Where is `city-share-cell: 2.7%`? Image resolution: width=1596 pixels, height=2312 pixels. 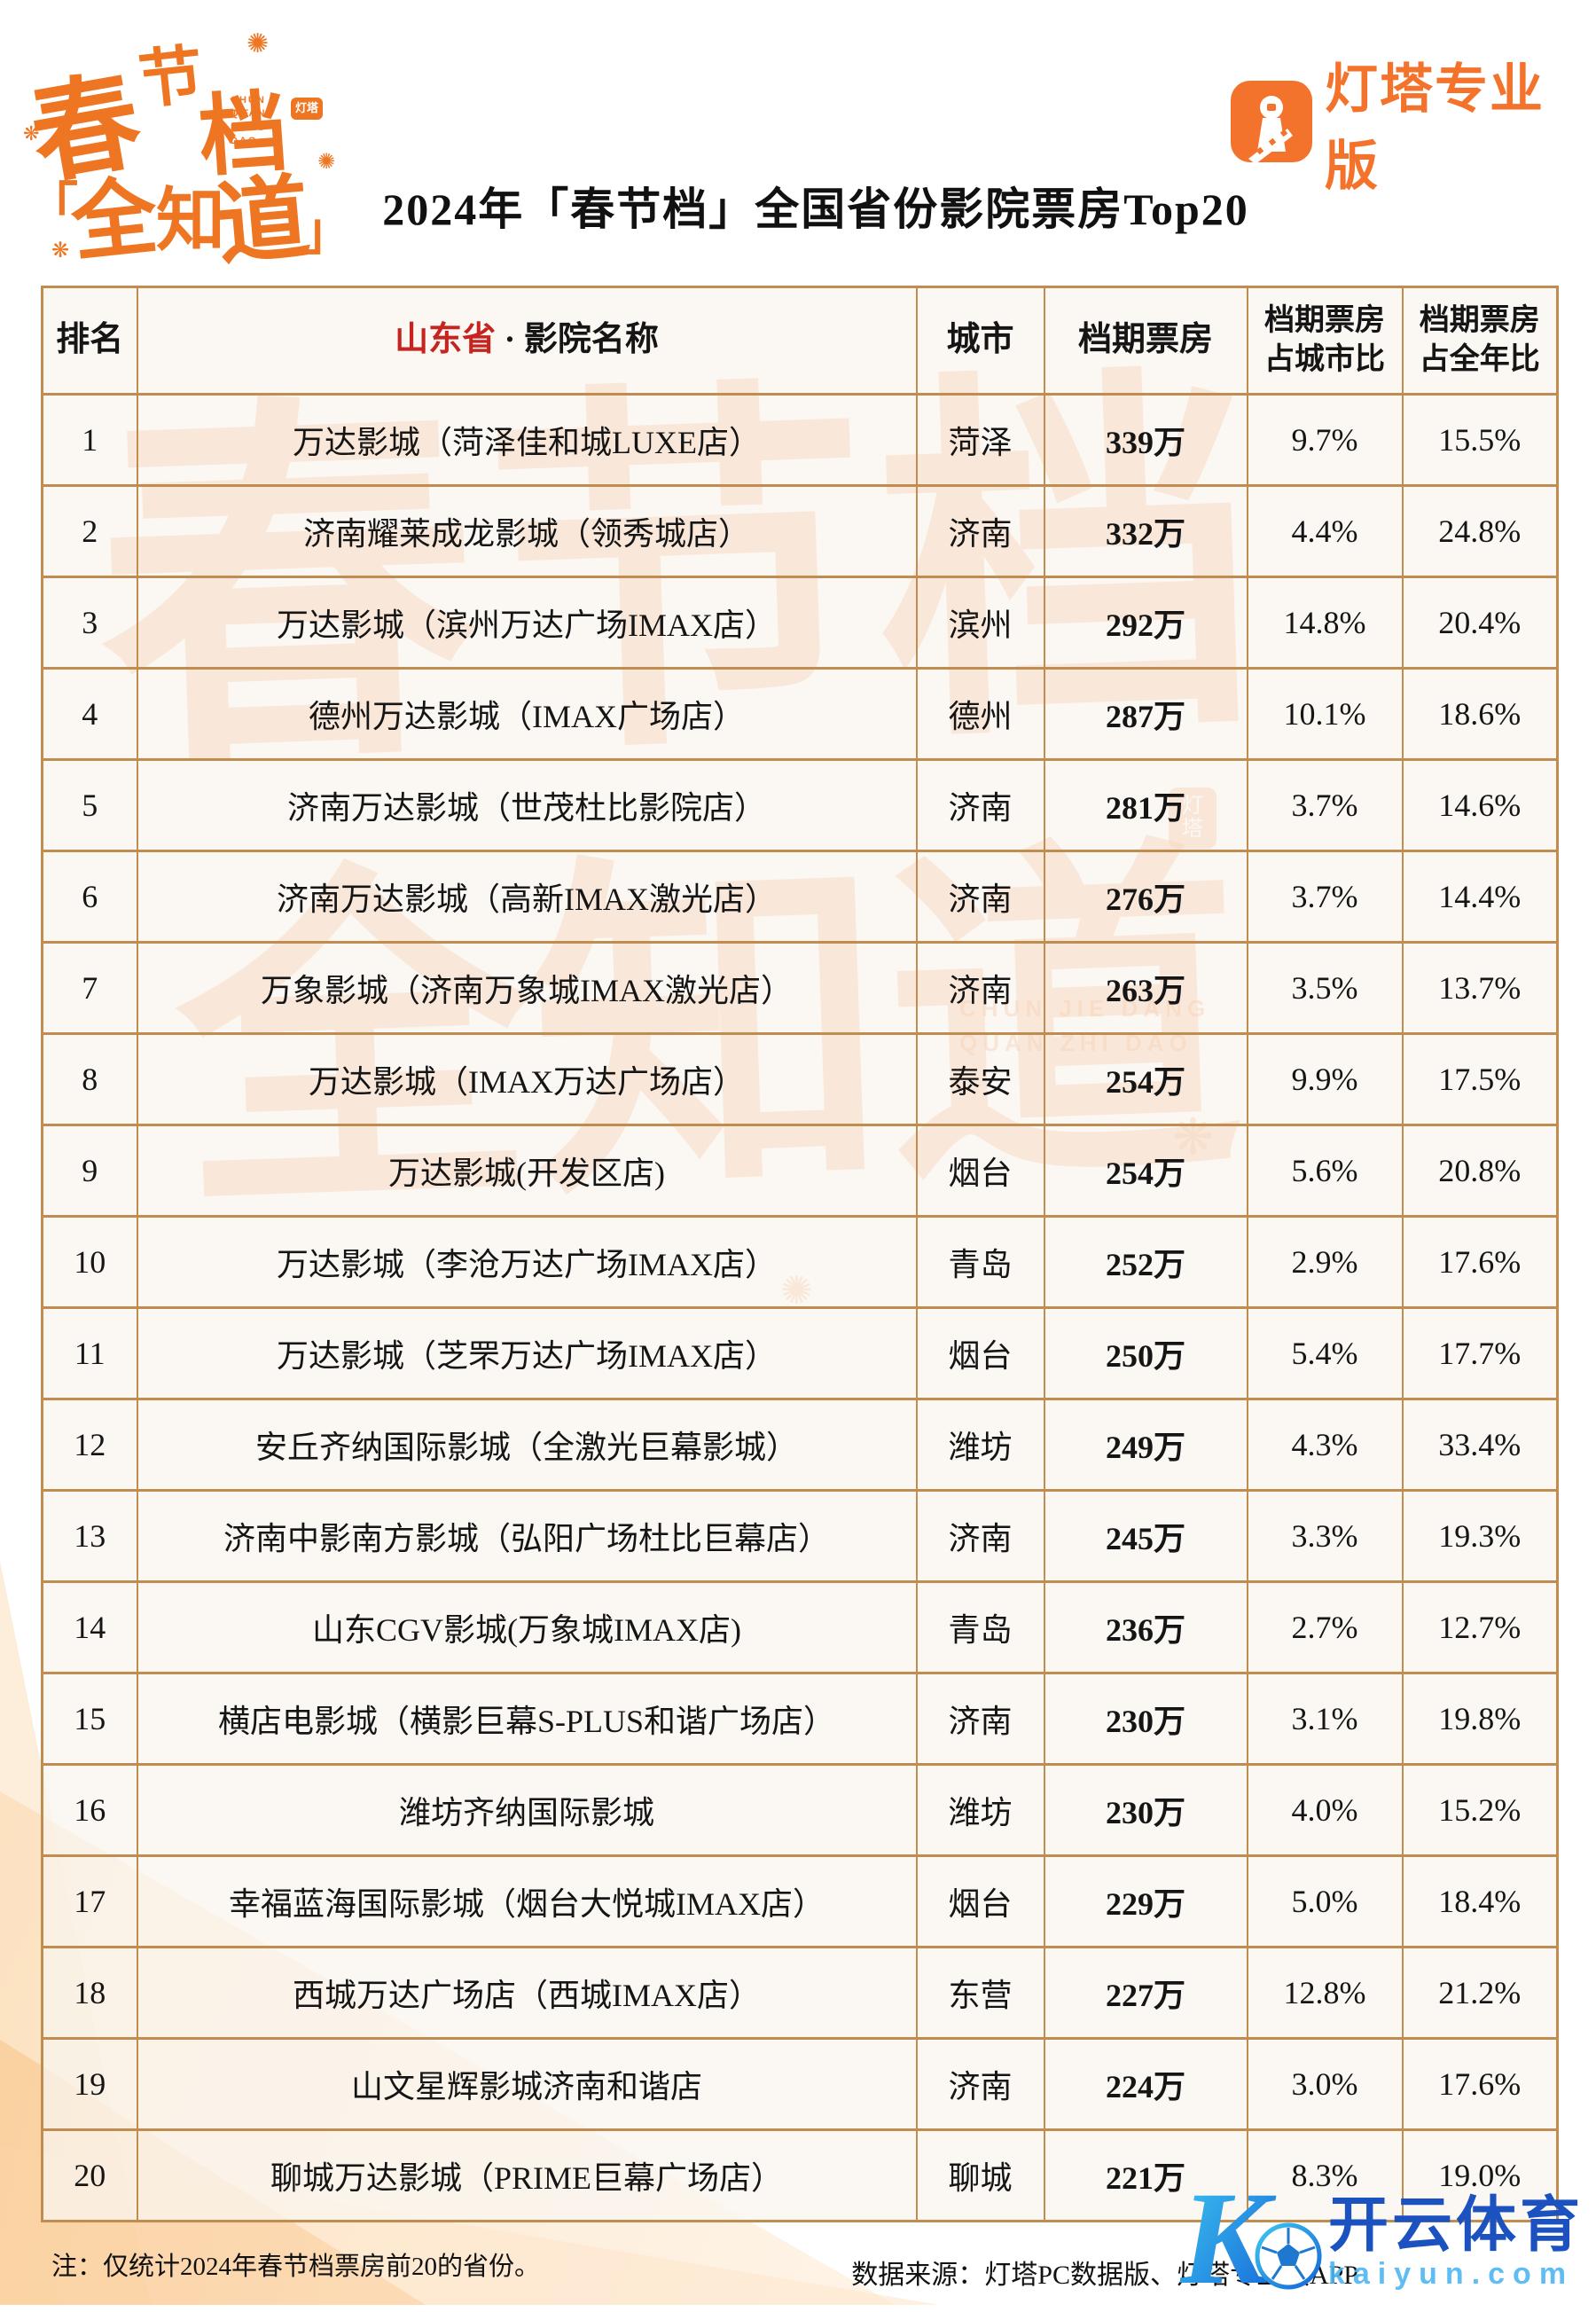
city-share-cell: 2.7% is located at coordinates (1325, 1627).